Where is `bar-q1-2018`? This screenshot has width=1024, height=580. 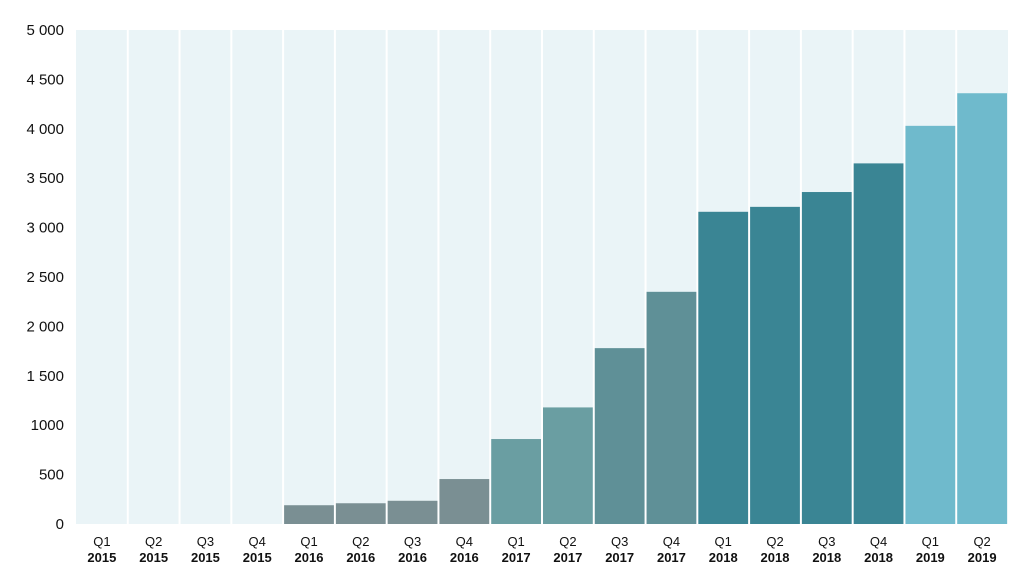
bar-q1-2018 is located at coordinates (723, 368).